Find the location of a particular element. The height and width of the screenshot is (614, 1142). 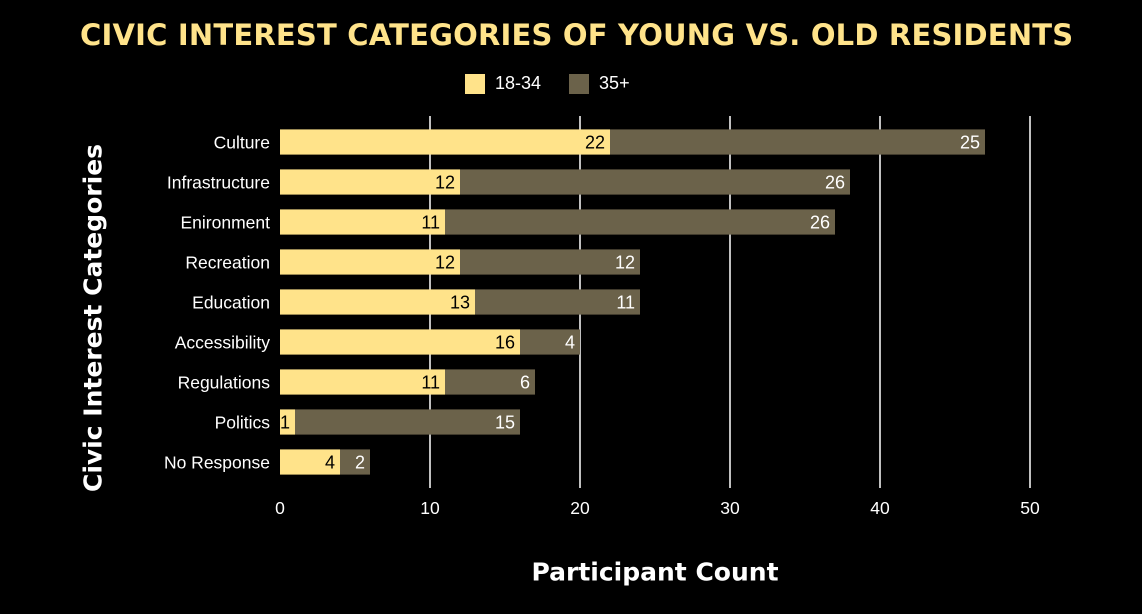

data-label-accessibility-series-0: 16 is located at coordinates (505, 343).